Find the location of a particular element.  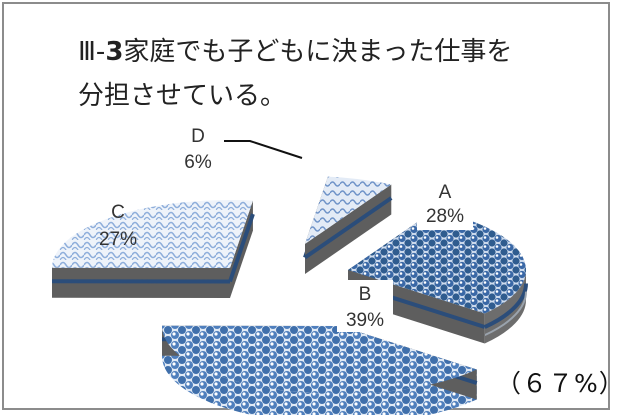

label-bg-b is located at coordinates (365, 306).